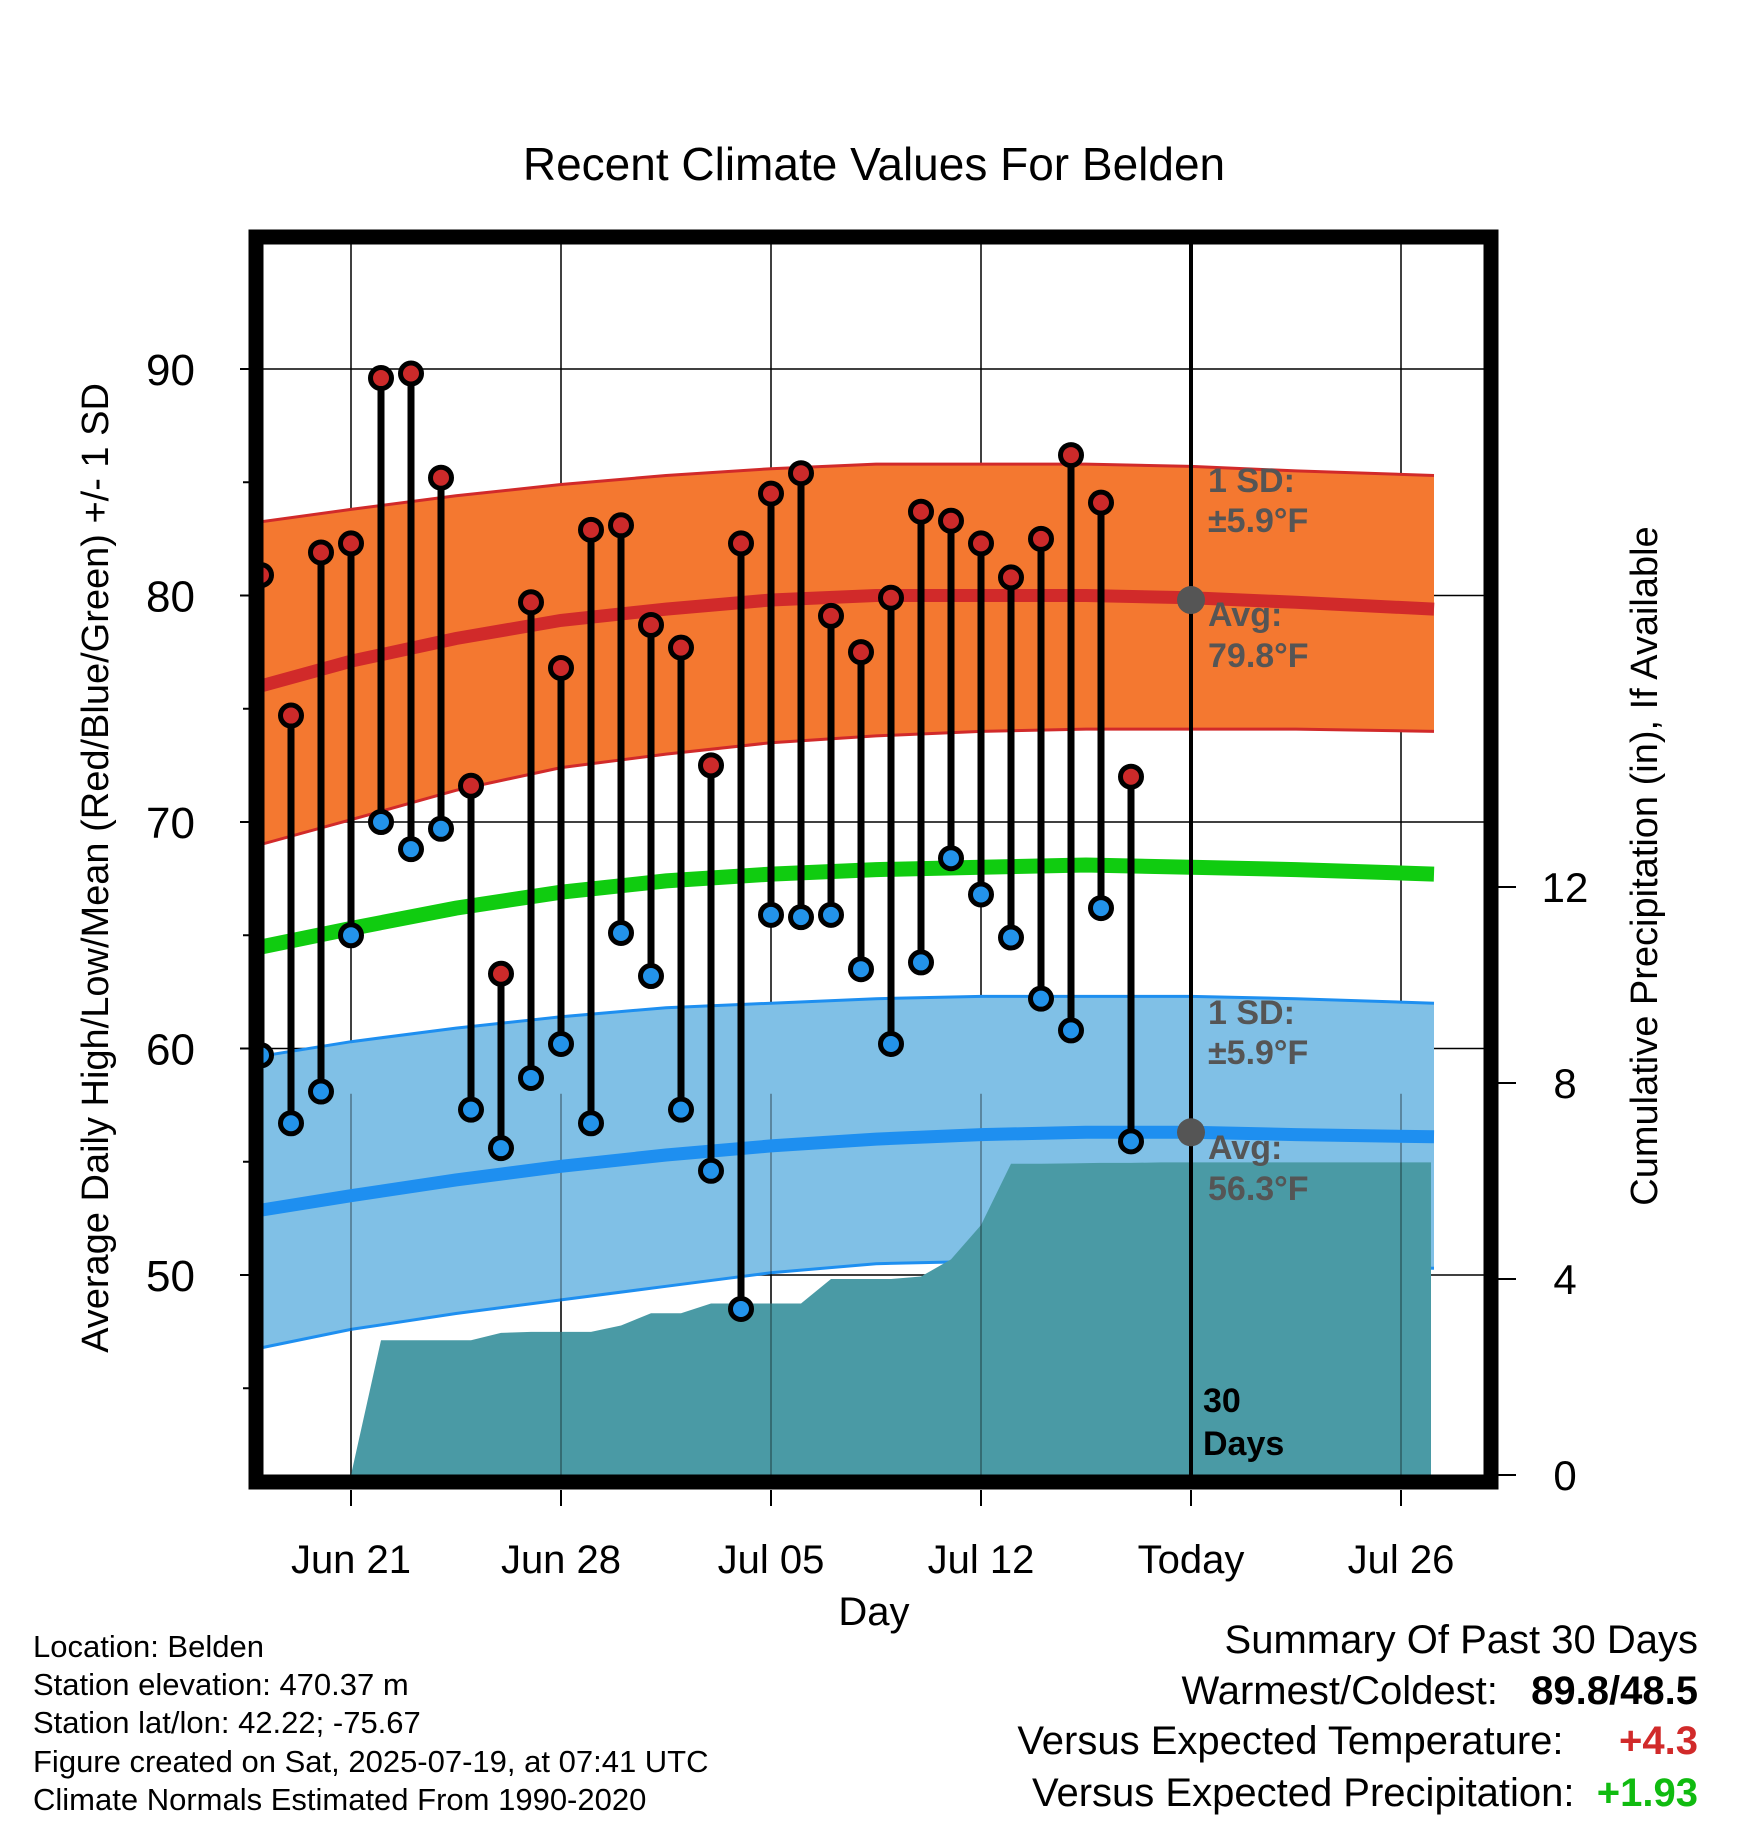 The width and height of the screenshot is (1748, 1828). What do you see at coordinates (1258, 1053) in the screenshot?
I see `low-sd-line2: ±5.9°F` at bounding box center [1258, 1053].